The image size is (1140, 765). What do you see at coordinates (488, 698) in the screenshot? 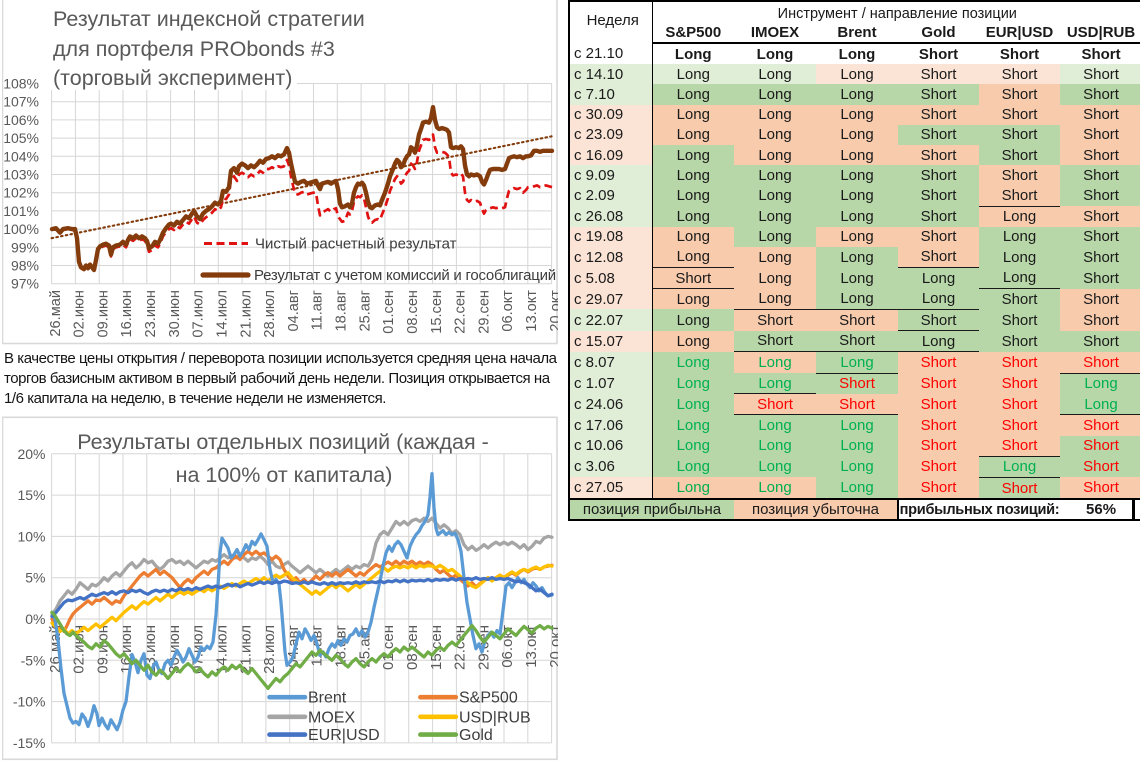
I see `svg-text: S&P500` at bounding box center [488, 698].